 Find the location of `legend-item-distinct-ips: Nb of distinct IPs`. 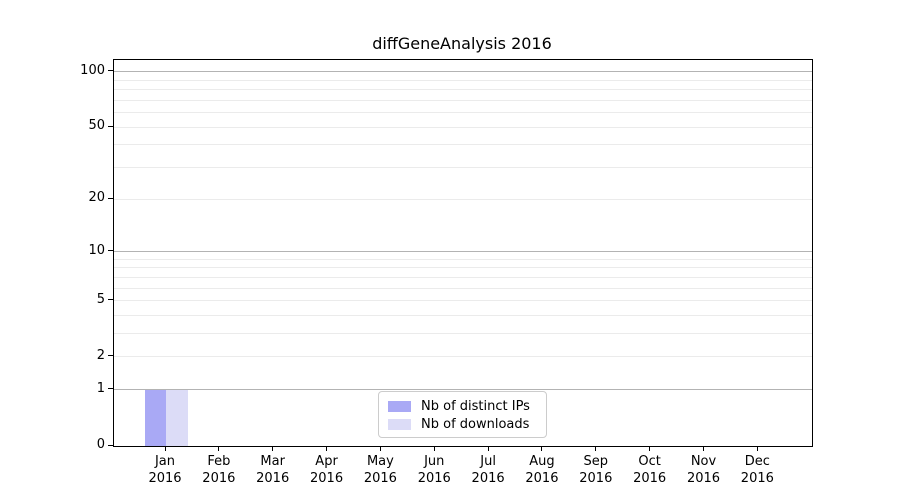

legend-item-distinct-ips: Nb of distinct IPs is located at coordinates (462, 406).